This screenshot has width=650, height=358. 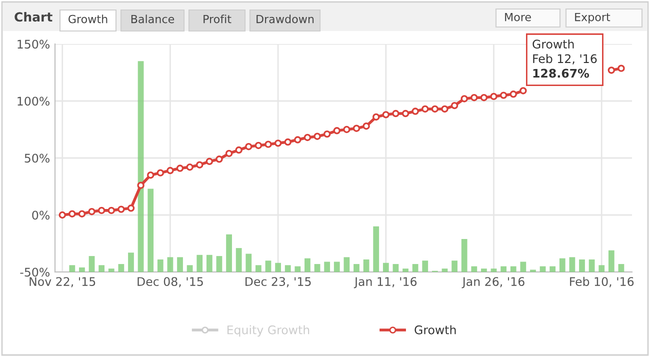 I want to click on y-tick-label: 150%, so click(x=34, y=44).